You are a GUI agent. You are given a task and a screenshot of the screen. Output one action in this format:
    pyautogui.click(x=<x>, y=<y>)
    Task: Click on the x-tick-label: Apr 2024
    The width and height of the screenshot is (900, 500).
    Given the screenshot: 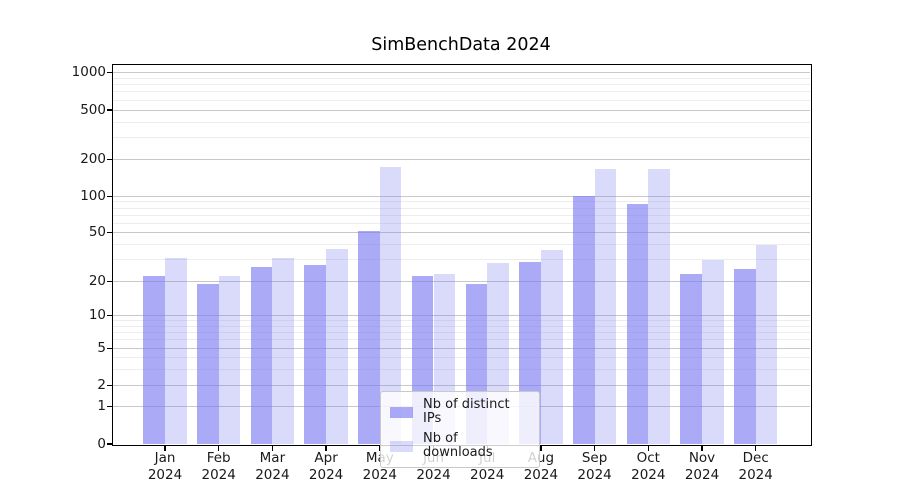 What is the action you would take?
    pyautogui.click(x=326, y=467)
    